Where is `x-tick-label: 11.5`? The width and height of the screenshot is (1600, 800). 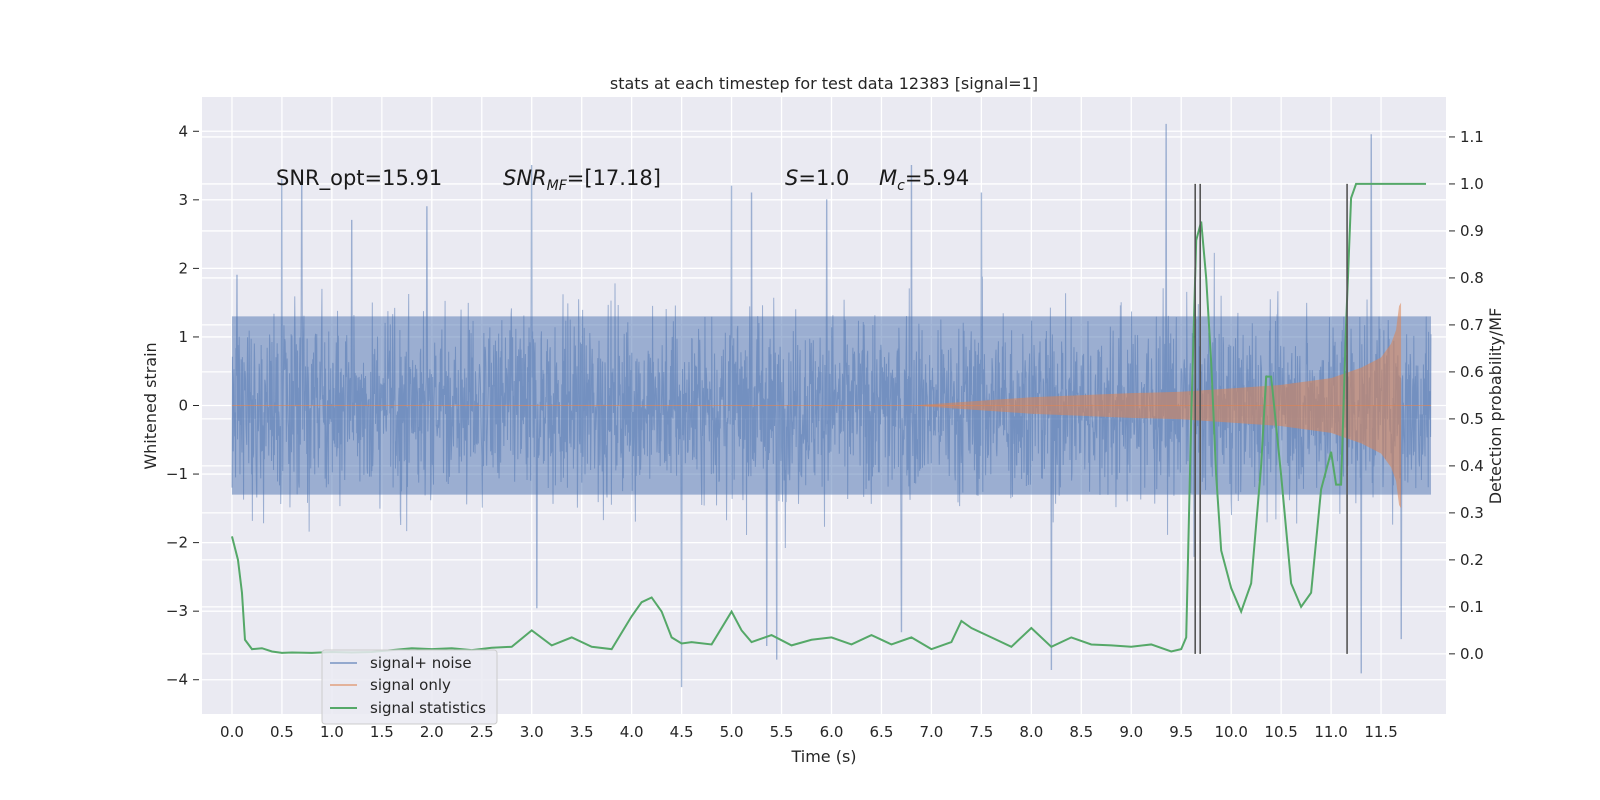 x-tick-label: 11.5 is located at coordinates (1380, 732).